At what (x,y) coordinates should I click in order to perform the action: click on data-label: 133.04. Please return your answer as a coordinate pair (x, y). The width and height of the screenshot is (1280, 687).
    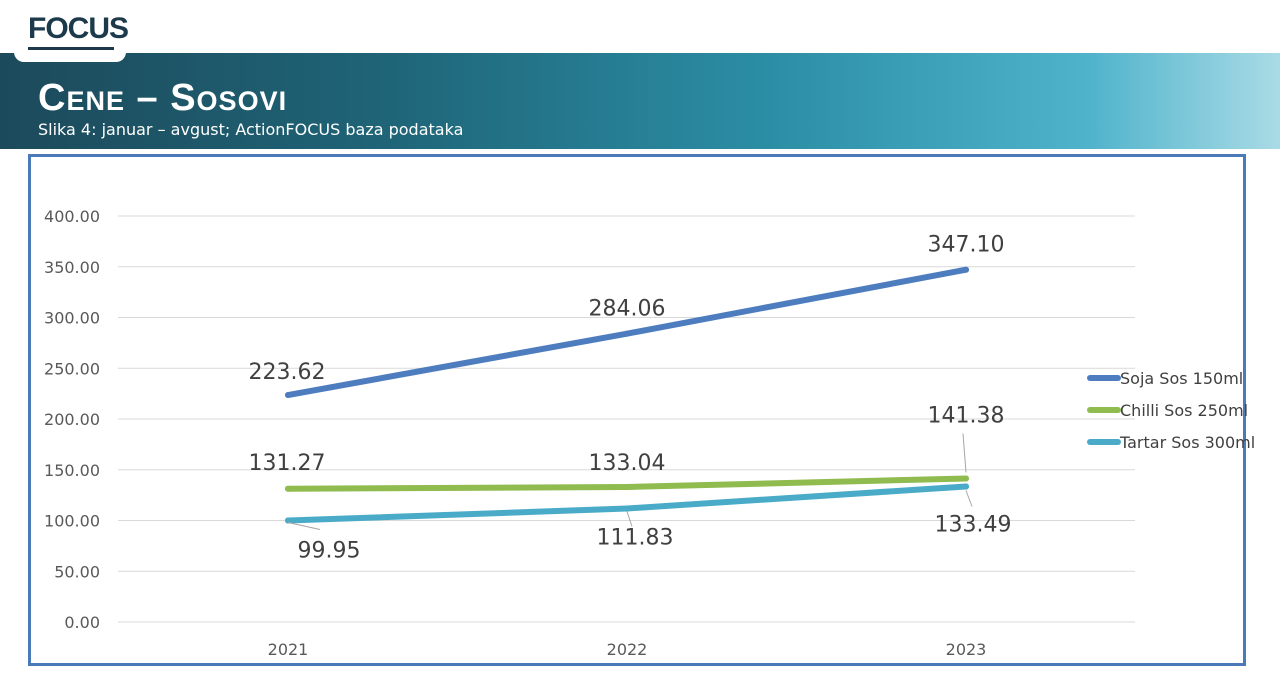
    Looking at the image, I should click on (627, 463).